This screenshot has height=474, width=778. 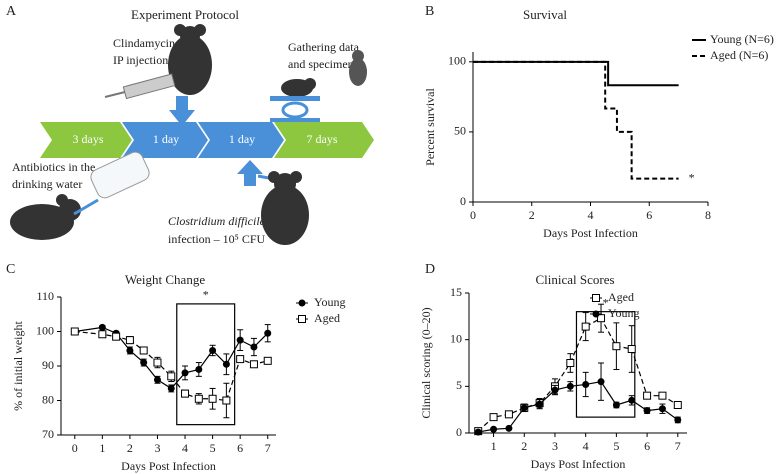 What do you see at coordinates (574, 279) in the screenshot?
I see `chart-title: Clinical Scores` at bounding box center [574, 279].